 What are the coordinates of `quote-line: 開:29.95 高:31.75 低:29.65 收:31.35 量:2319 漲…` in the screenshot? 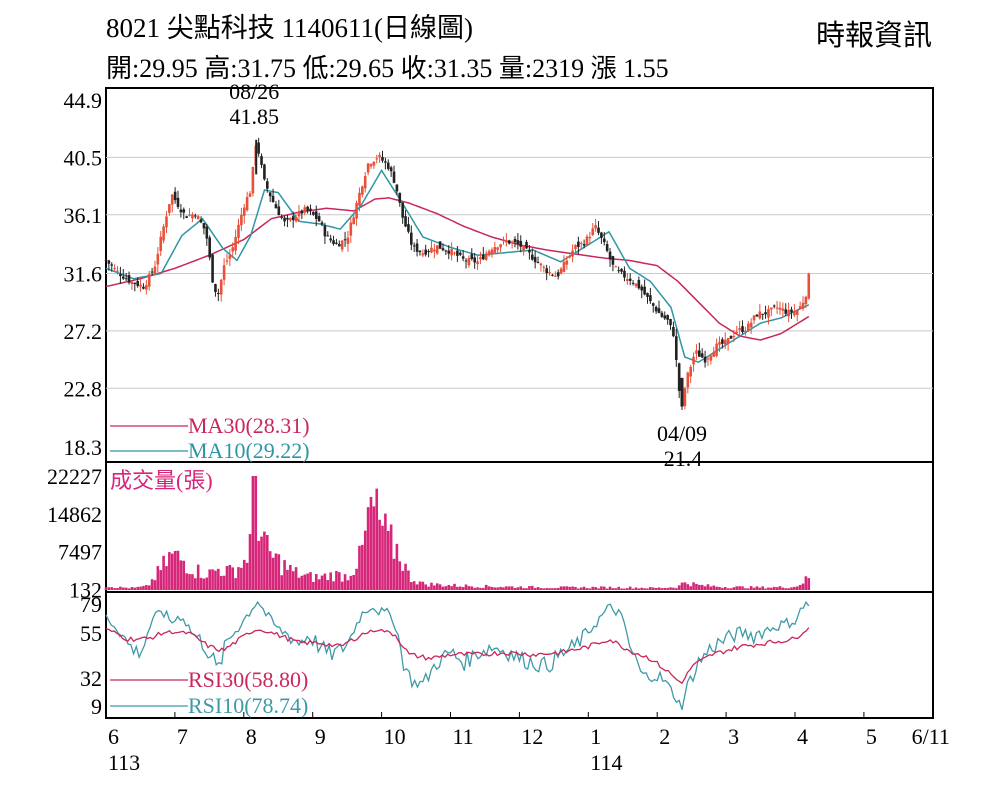 It's located at (387, 68).